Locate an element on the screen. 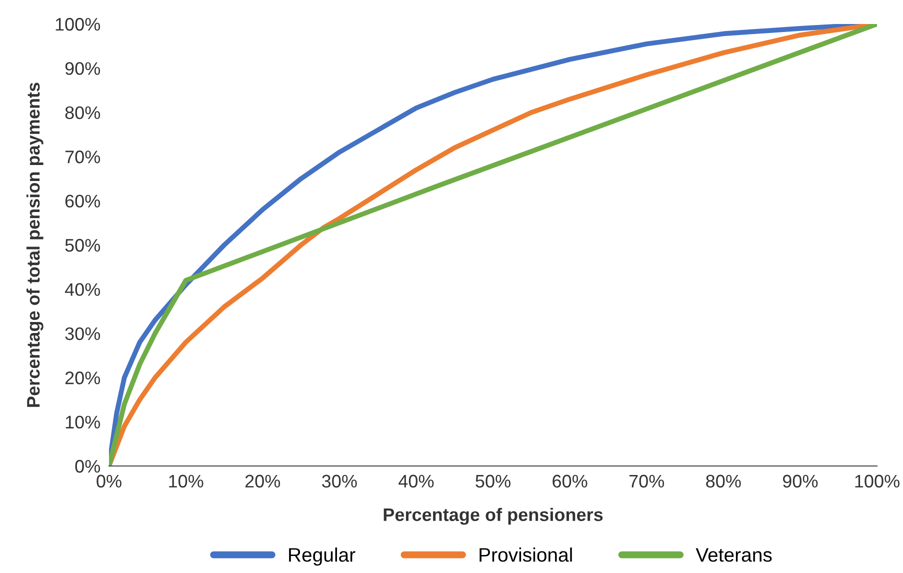 This screenshot has width=903, height=573. x-tick-label: 80% is located at coordinates (723, 481).